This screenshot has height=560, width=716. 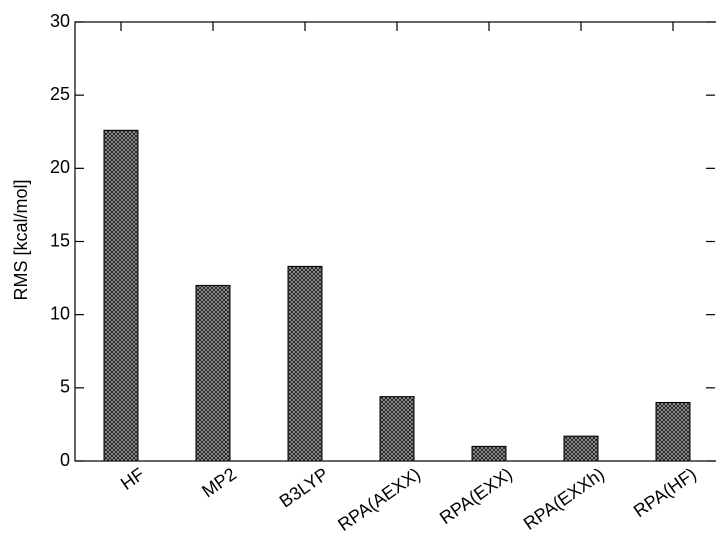 I want to click on y-tick-label: 15, so click(x=60, y=240).